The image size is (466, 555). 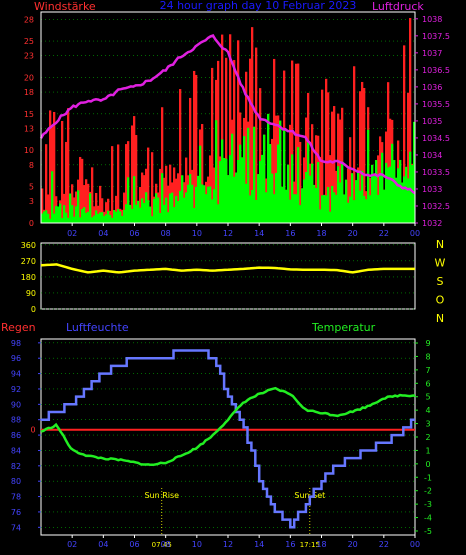 I want to click on temperature-tick-label: 0, so click(x=427, y=464).